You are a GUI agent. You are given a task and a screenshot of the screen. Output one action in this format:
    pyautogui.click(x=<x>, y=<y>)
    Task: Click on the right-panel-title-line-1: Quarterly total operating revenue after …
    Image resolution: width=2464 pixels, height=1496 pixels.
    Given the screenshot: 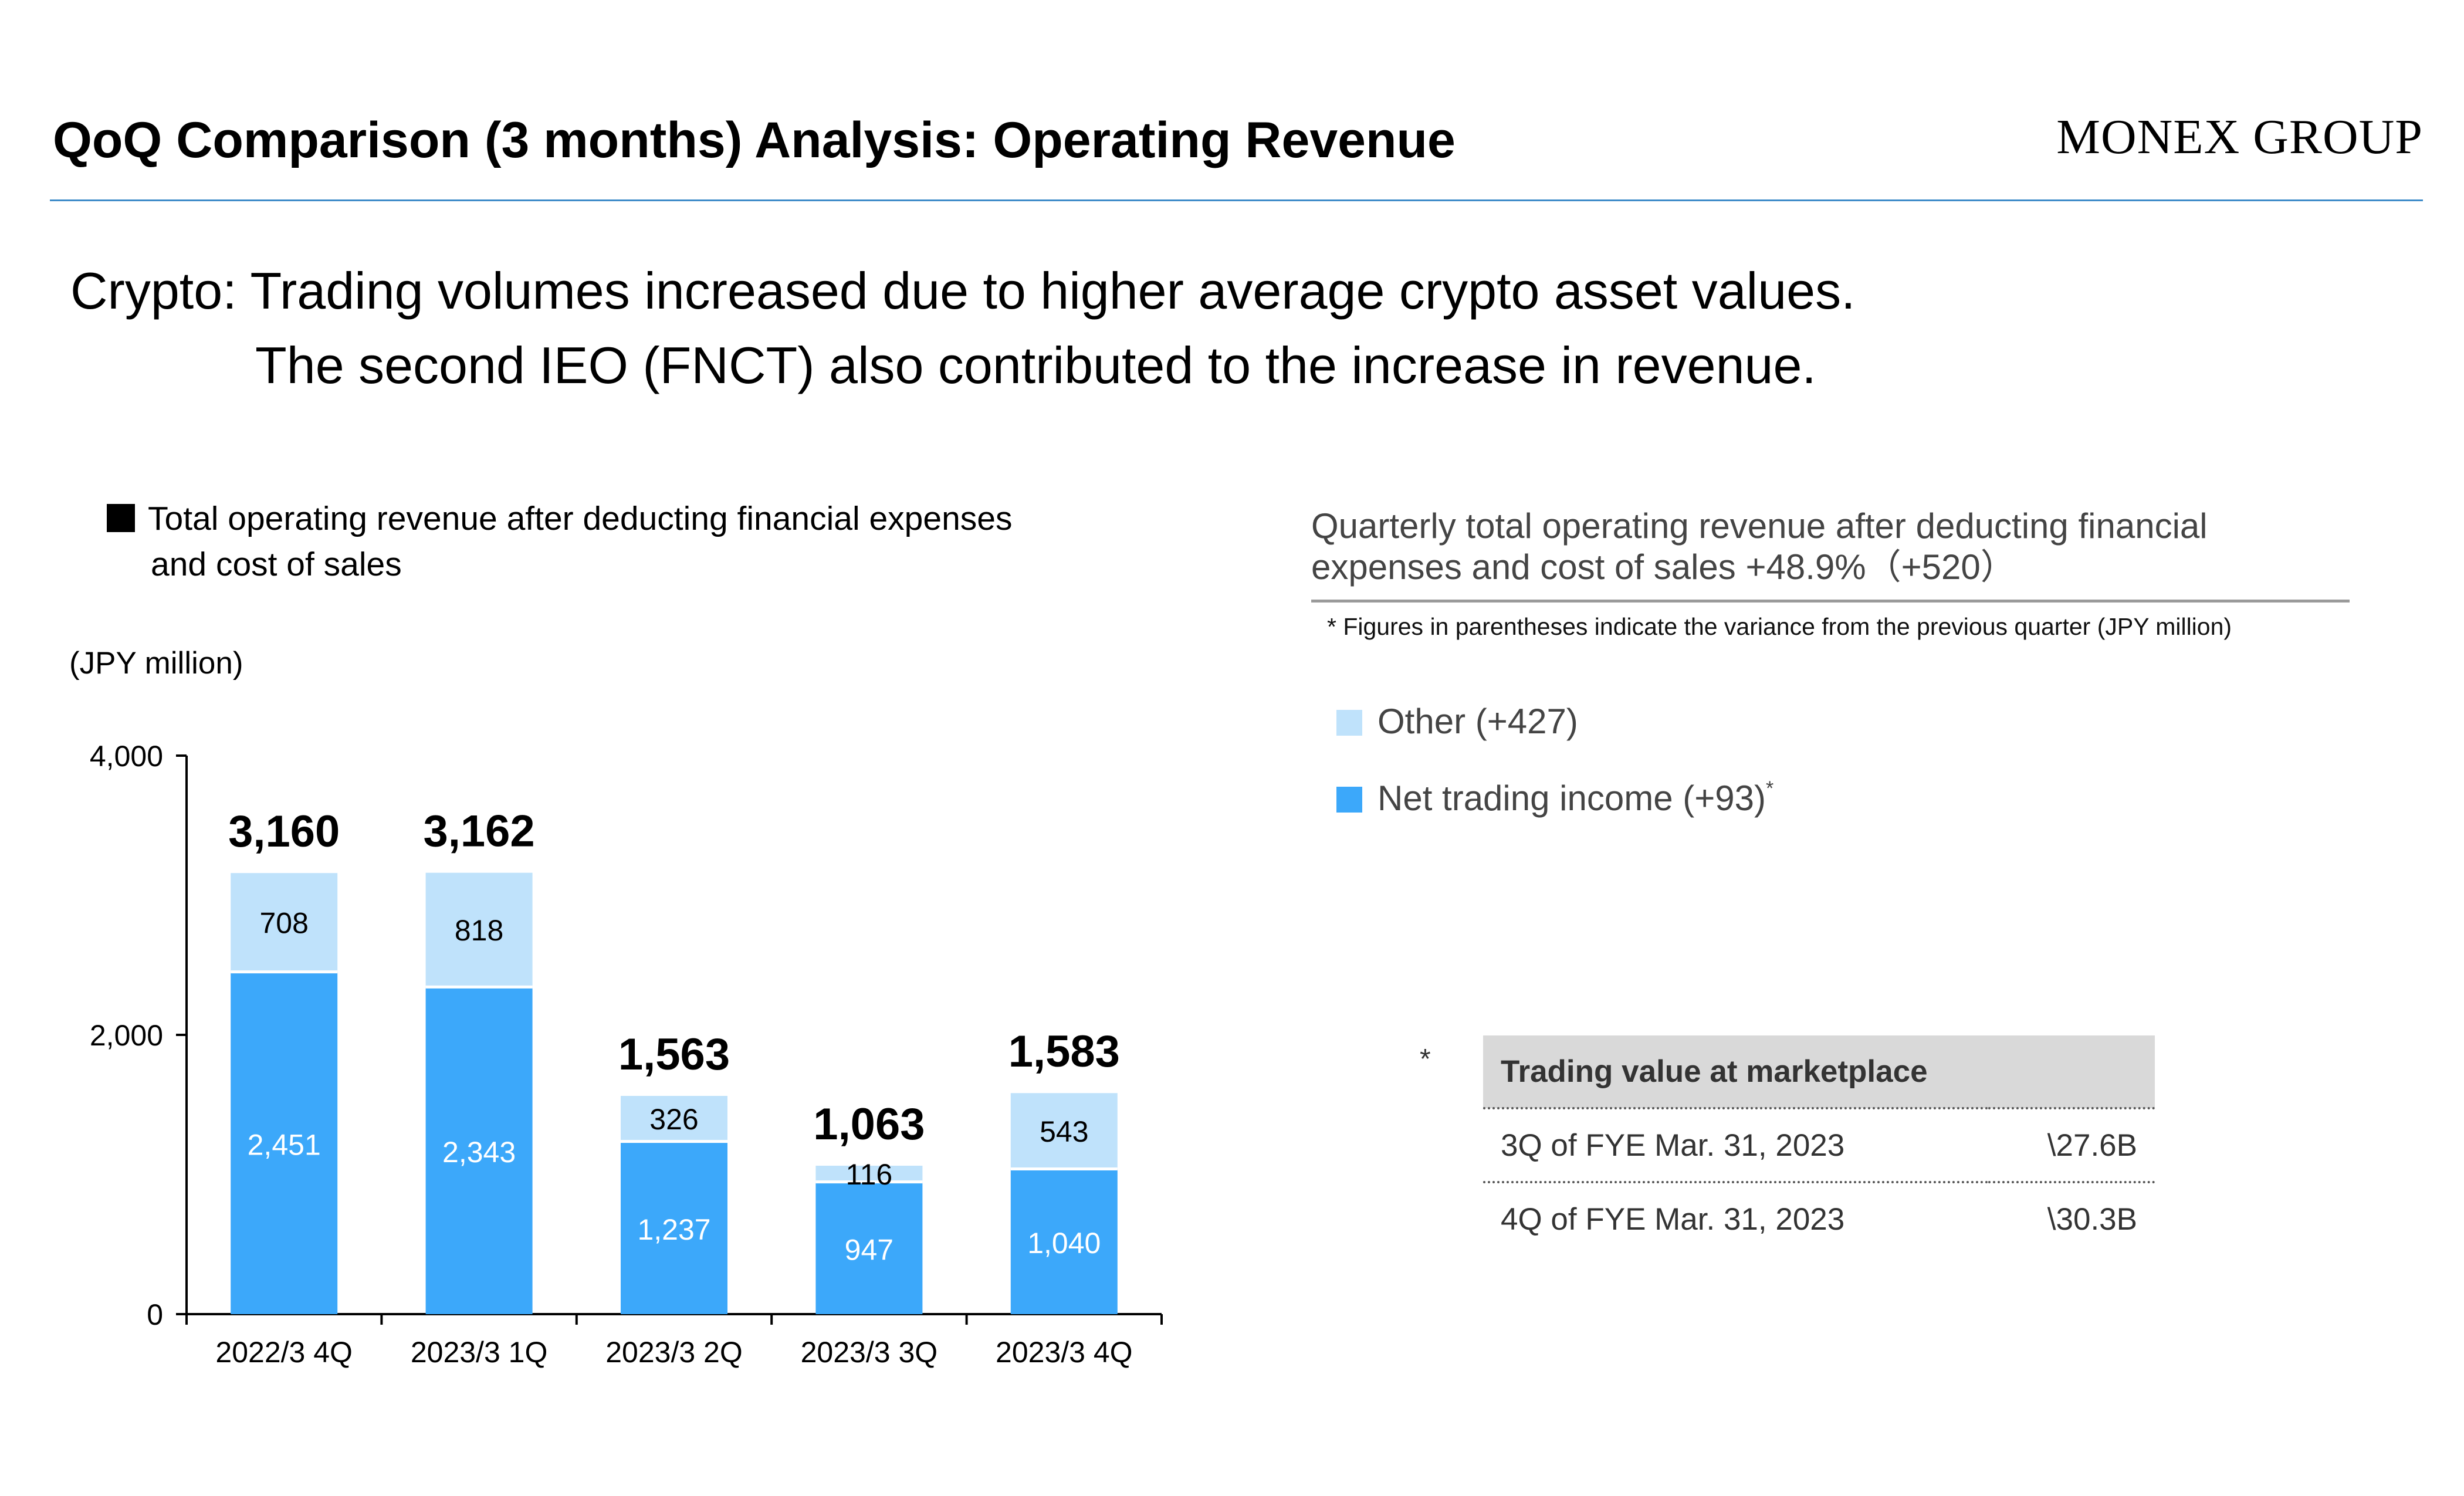 What is the action you would take?
    pyautogui.click(x=1760, y=526)
    